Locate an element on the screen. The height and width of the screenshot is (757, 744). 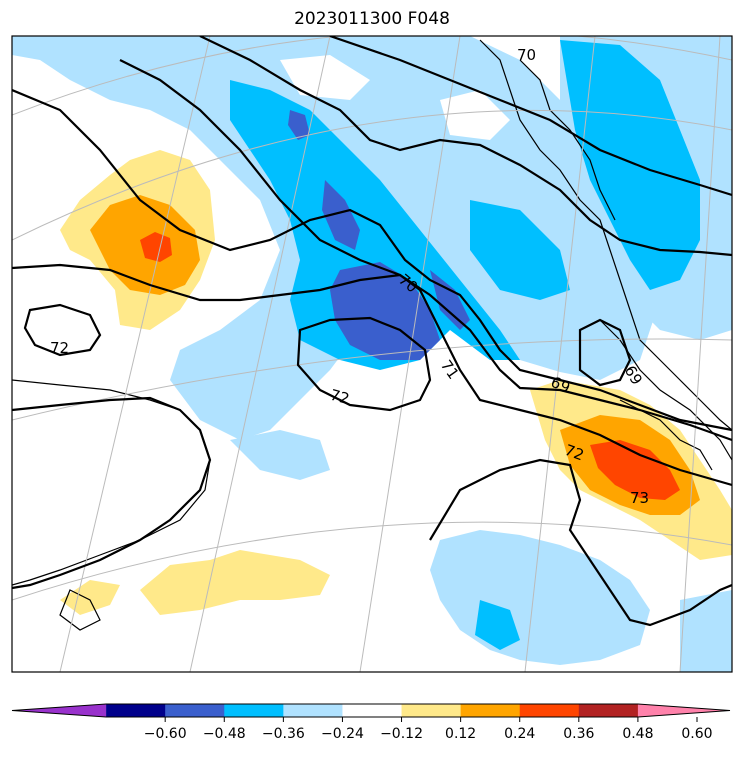
colorbar-outline is located at coordinates (371, 710).